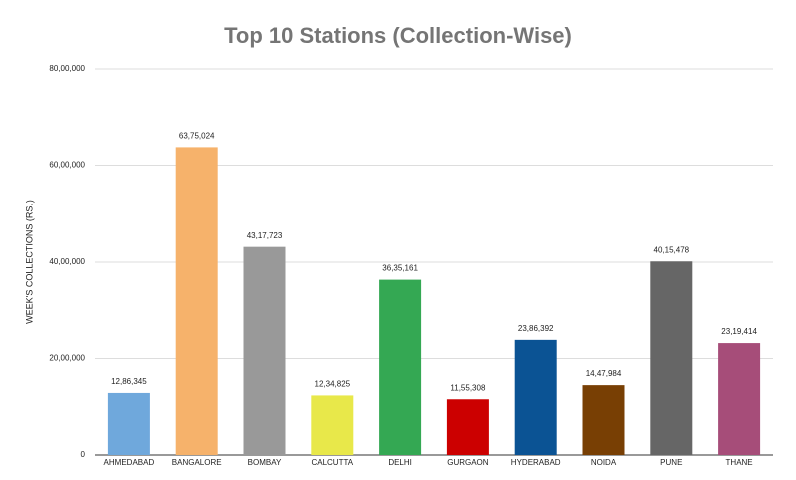  Describe the element at coordinates (536, 328) in the screenshot. I see `value-label: 23,86,392` at that location.